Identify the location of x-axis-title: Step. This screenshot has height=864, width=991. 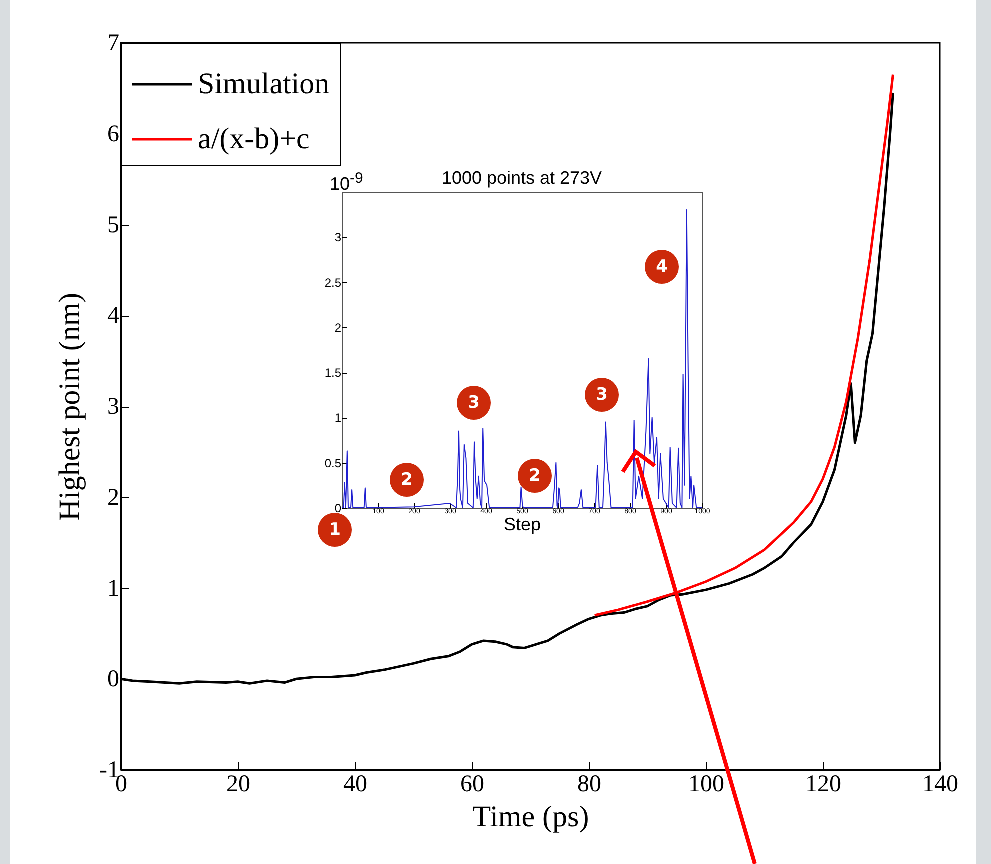
(523, 524).